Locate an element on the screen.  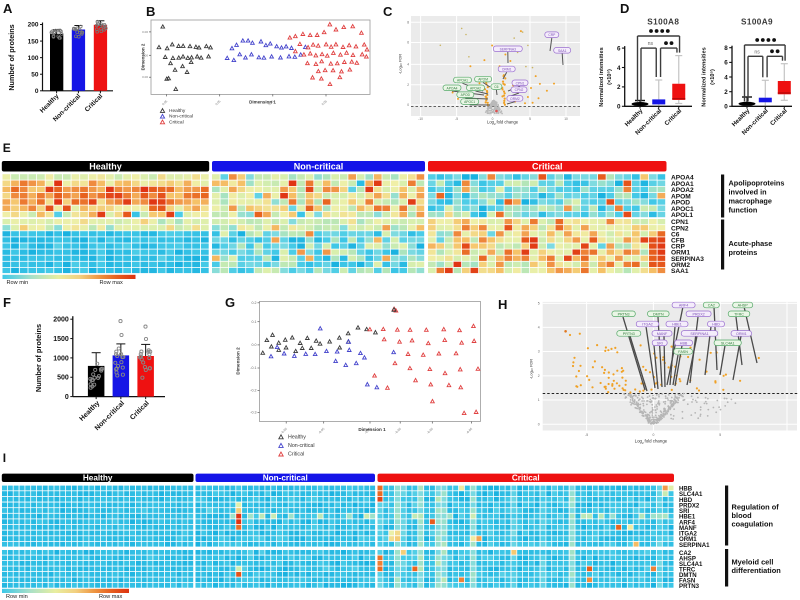
svg-text: Apolipoproteins is located at coordinates (757, 182).